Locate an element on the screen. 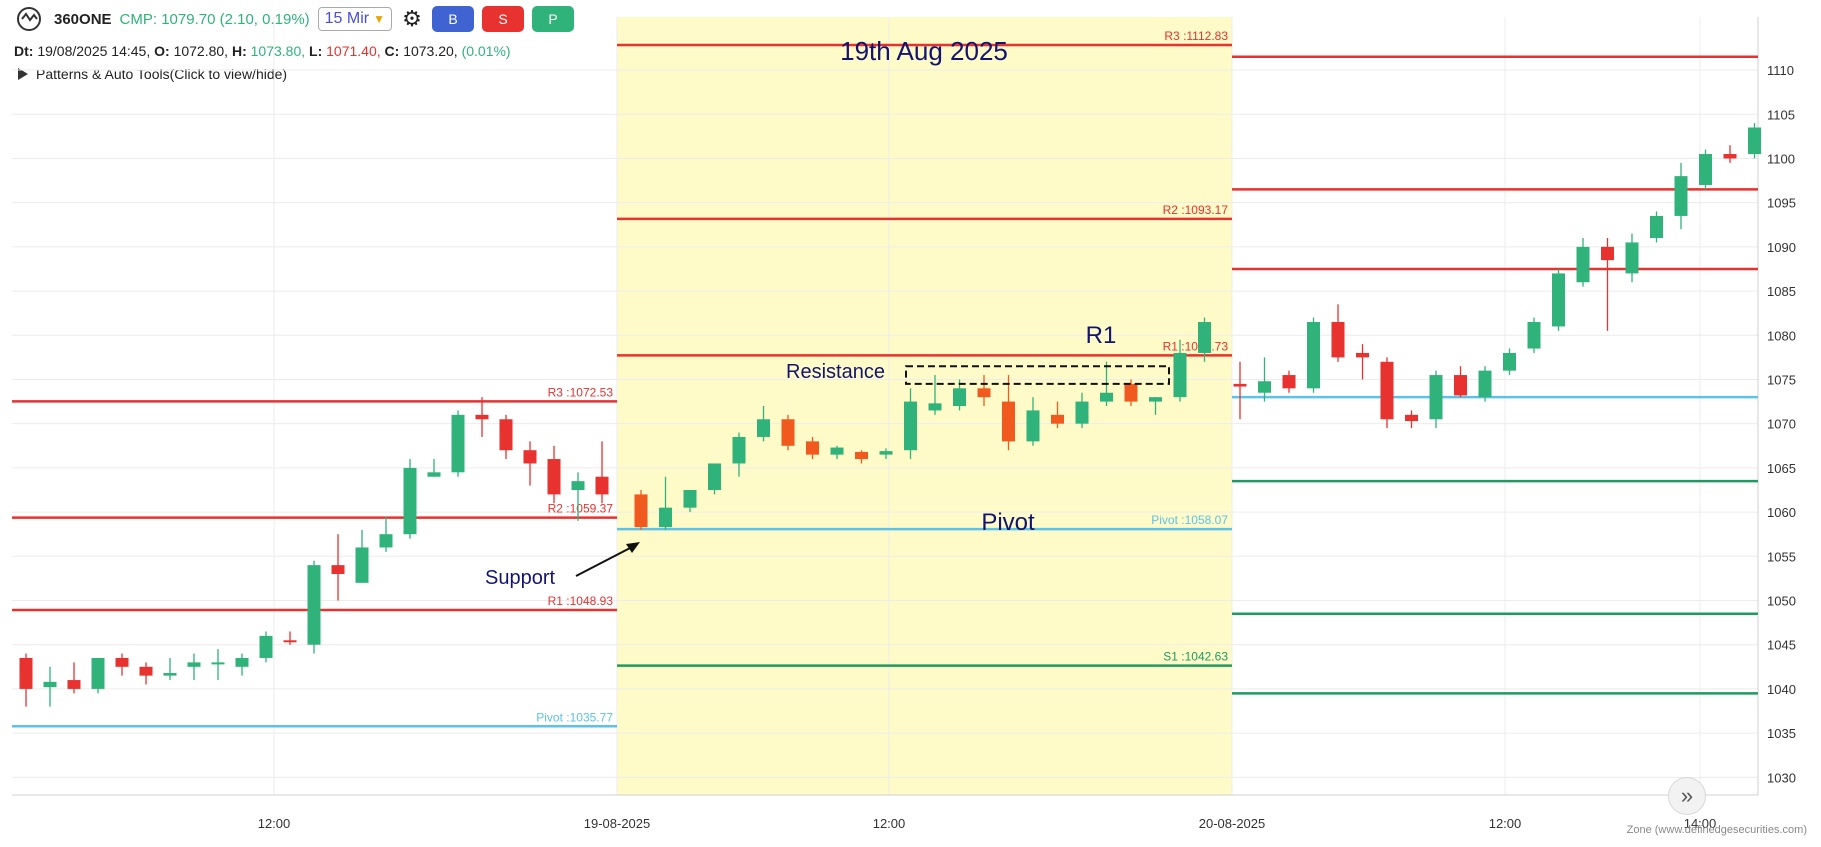 This screenshot has height=847, width=1821. p-button: P is located at coordinates (553, 19).